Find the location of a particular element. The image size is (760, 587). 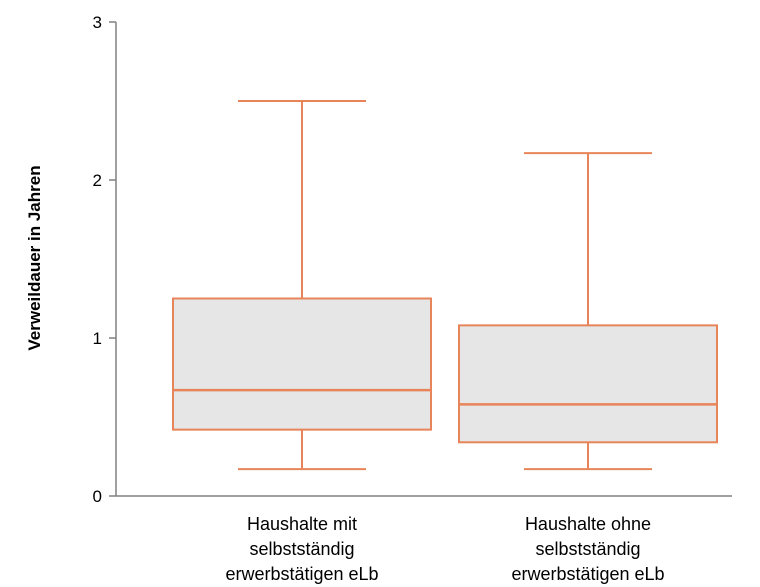

y-tick-label: 2 is located at coordinates (97, 180).